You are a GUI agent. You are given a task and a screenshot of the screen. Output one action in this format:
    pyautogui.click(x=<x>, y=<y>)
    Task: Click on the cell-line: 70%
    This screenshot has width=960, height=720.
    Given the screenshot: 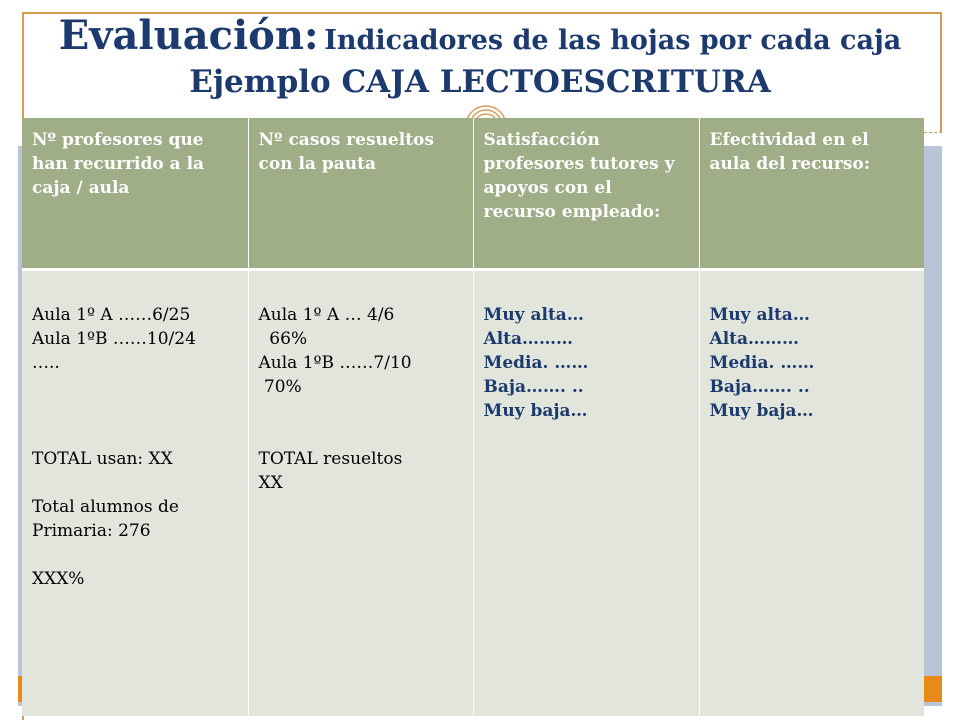 What is the action you would take?
    pyautogui.click(x=280, y=387)
    